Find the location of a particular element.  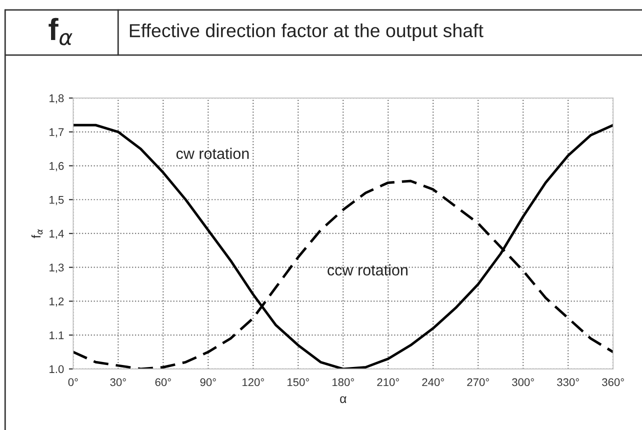

x-tick-label: 150° is located at coordinates (298, 382).